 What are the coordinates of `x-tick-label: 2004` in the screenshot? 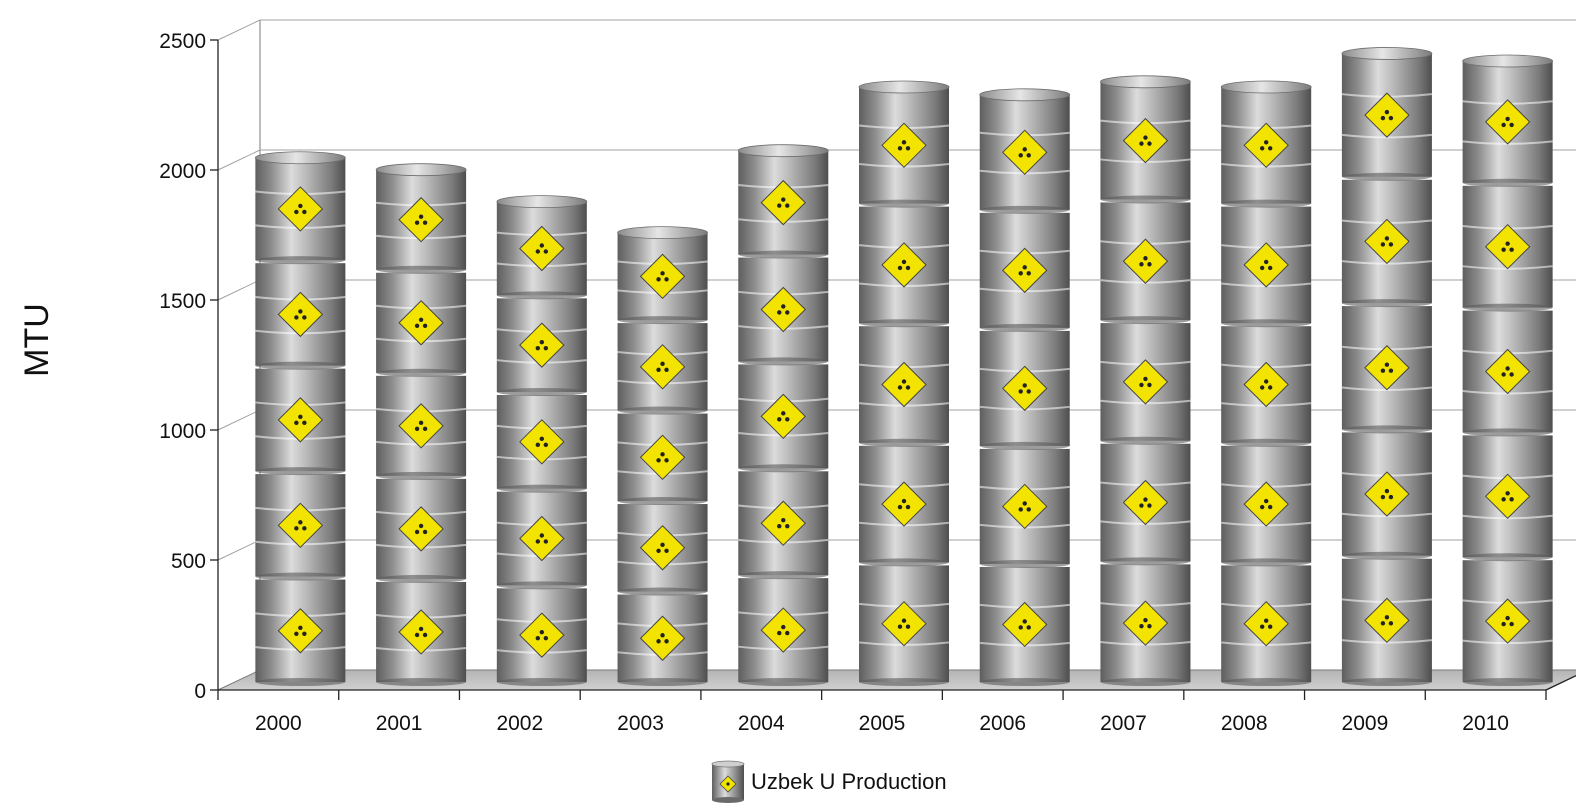 It's located at (761, 723).